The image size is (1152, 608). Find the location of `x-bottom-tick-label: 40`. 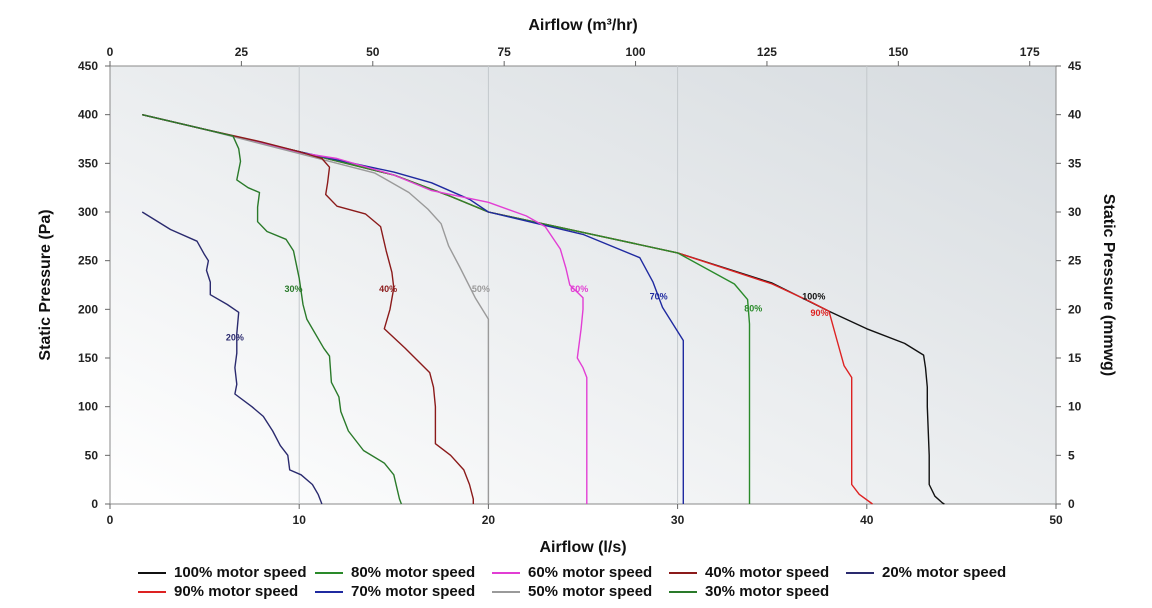

x-bottom-tick-label: 40 is located at coordinates (867, 520).